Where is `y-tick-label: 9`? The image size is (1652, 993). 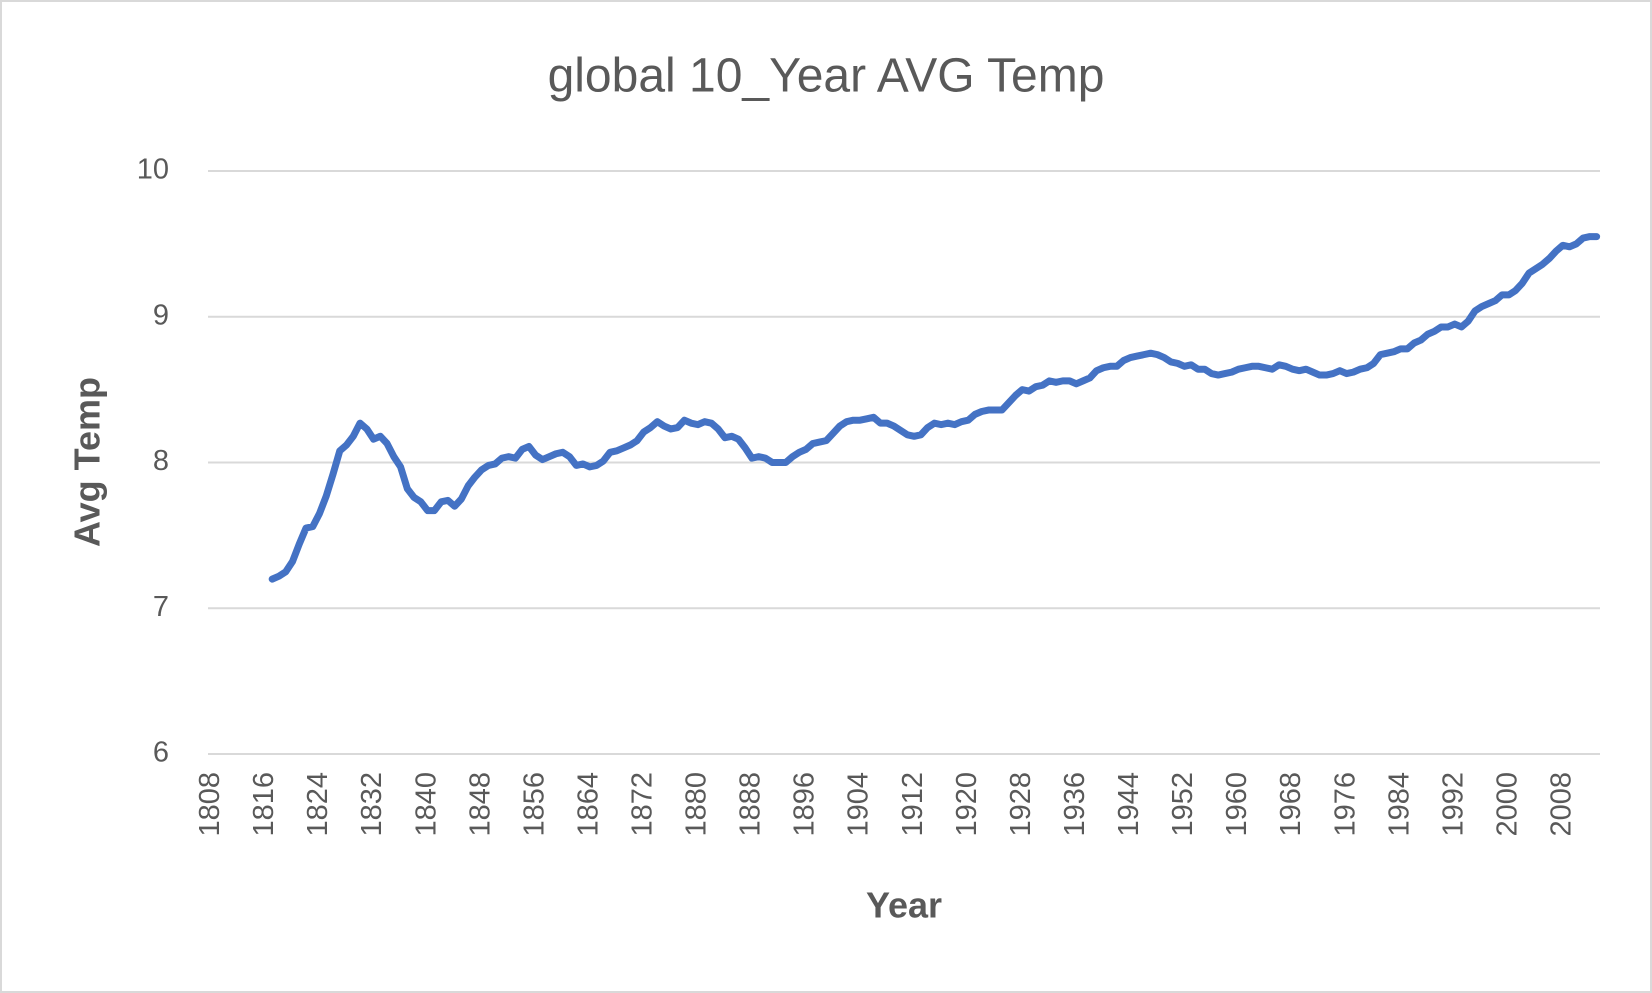
y-tick-label: 9 is located at coordinates (161, 315).